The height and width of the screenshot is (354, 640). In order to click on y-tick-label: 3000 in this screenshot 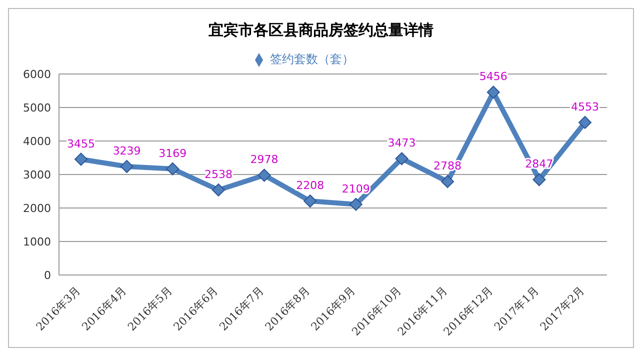, I will do `click(37, 175)`.